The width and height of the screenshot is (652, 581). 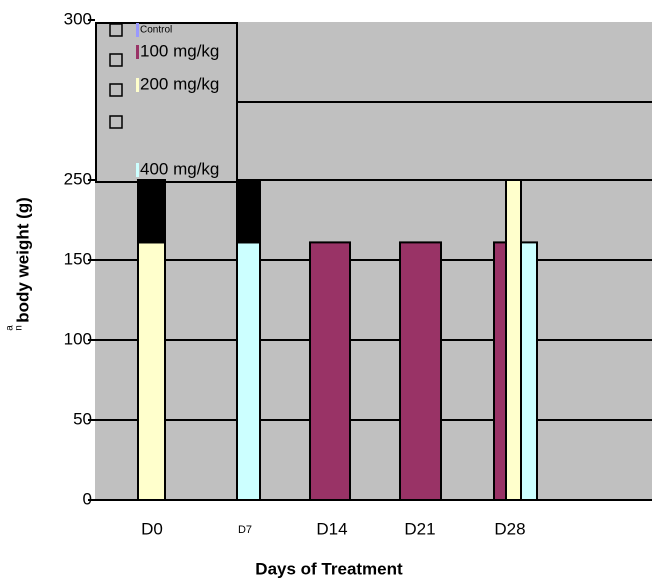 I want to click on x-tick-label: D0, so click(x=152, y=528).